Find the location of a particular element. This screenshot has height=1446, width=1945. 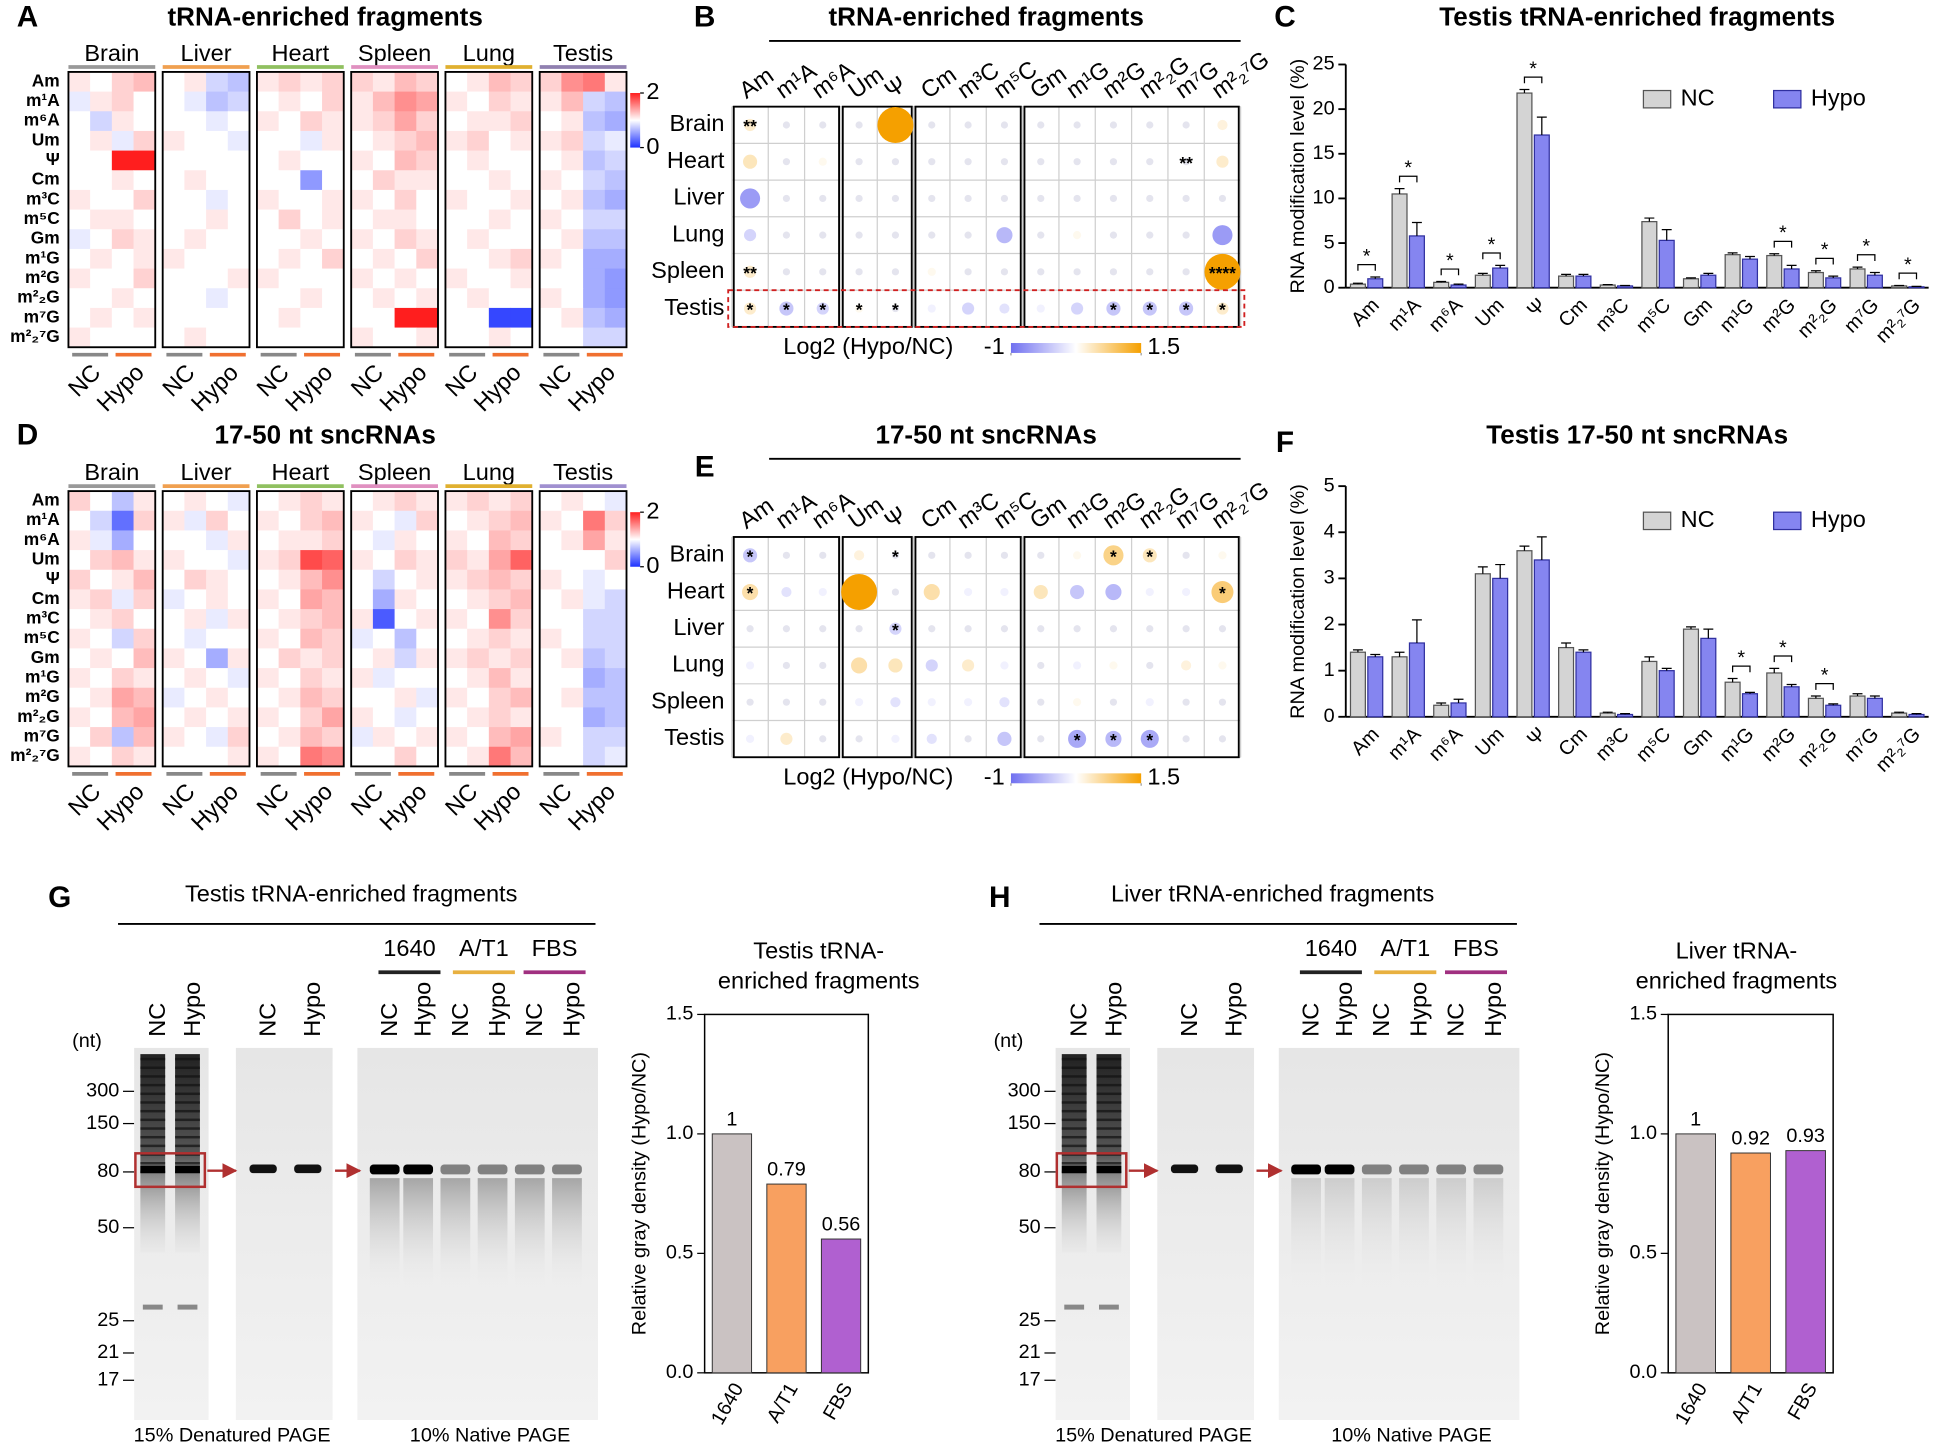

significance: * is located at coordinates (895, 630).